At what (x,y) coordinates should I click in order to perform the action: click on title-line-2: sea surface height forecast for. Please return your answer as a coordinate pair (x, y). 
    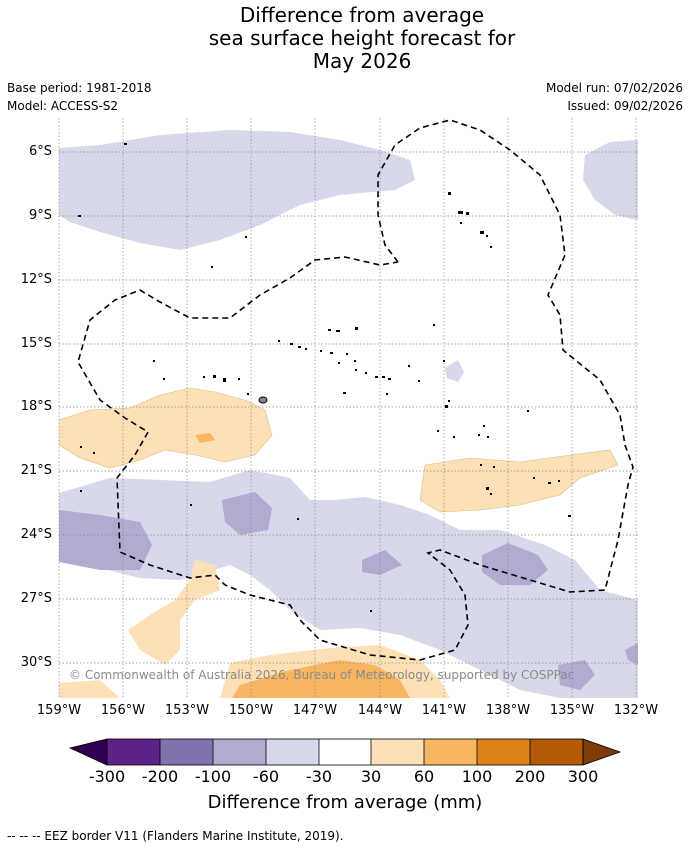
    Looking at the image, I should click on (362, 38).